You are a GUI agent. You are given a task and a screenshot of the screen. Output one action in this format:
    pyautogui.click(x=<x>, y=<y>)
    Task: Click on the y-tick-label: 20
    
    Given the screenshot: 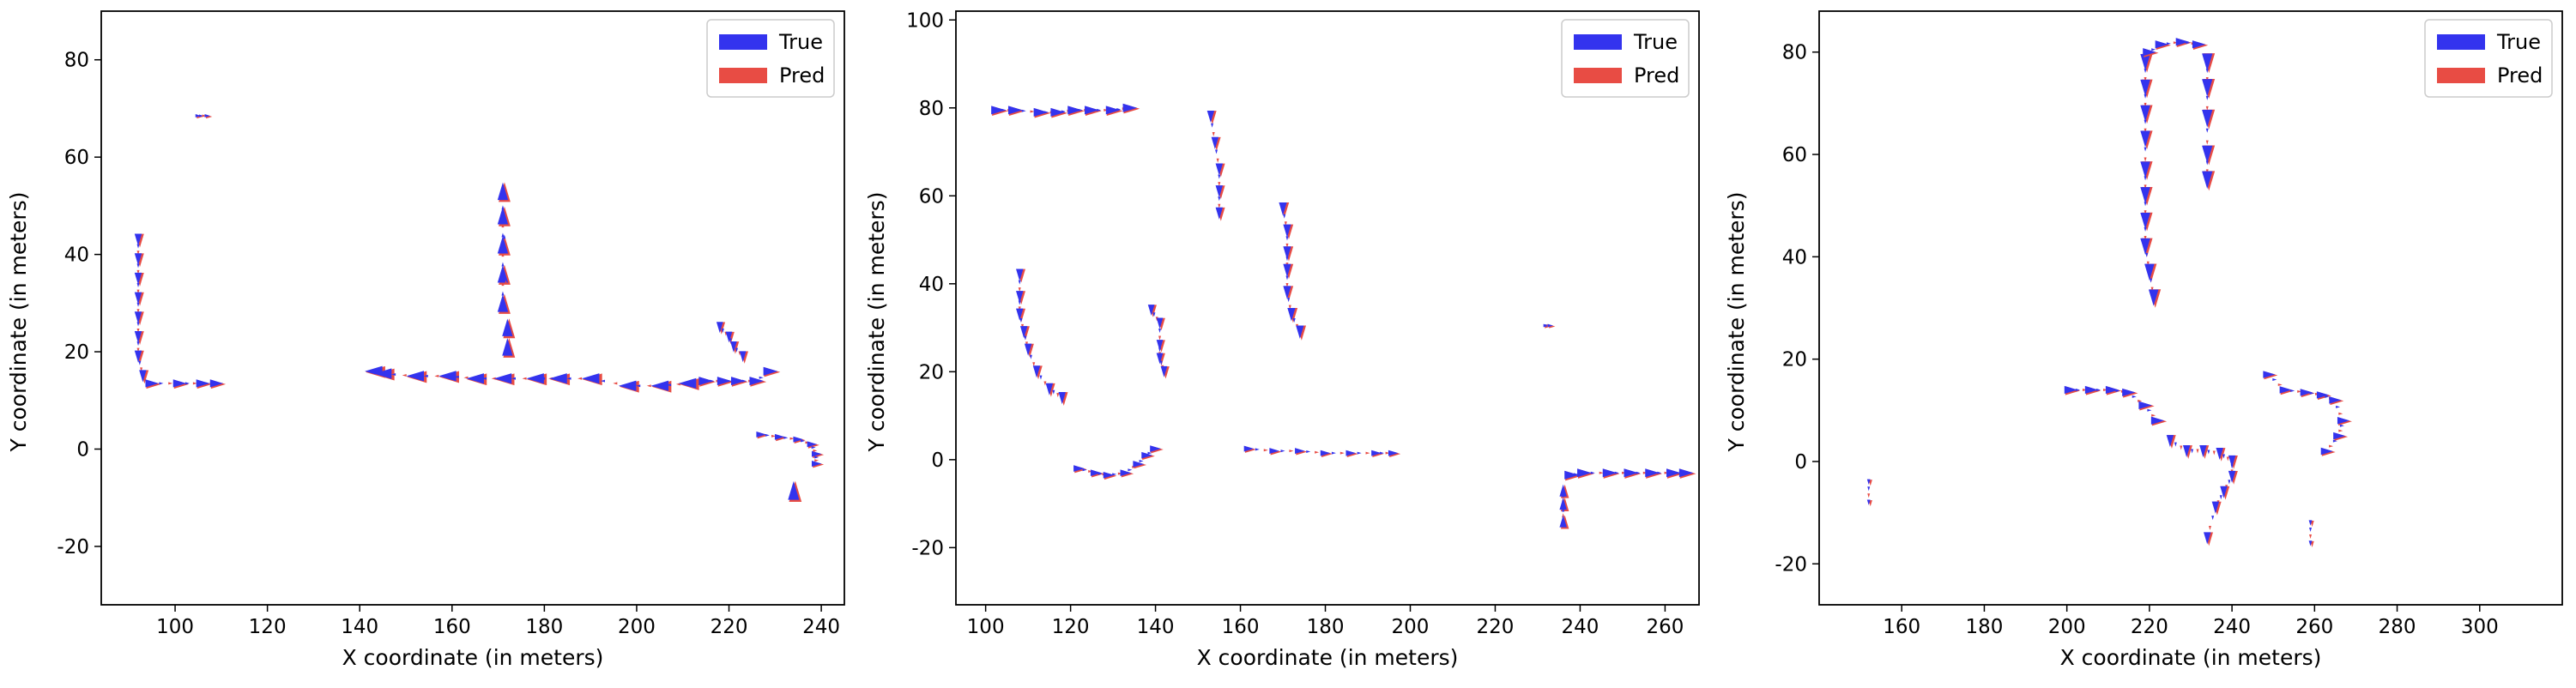 What is the action you would take?
    pyautogui.click(x=931, y=372)
    